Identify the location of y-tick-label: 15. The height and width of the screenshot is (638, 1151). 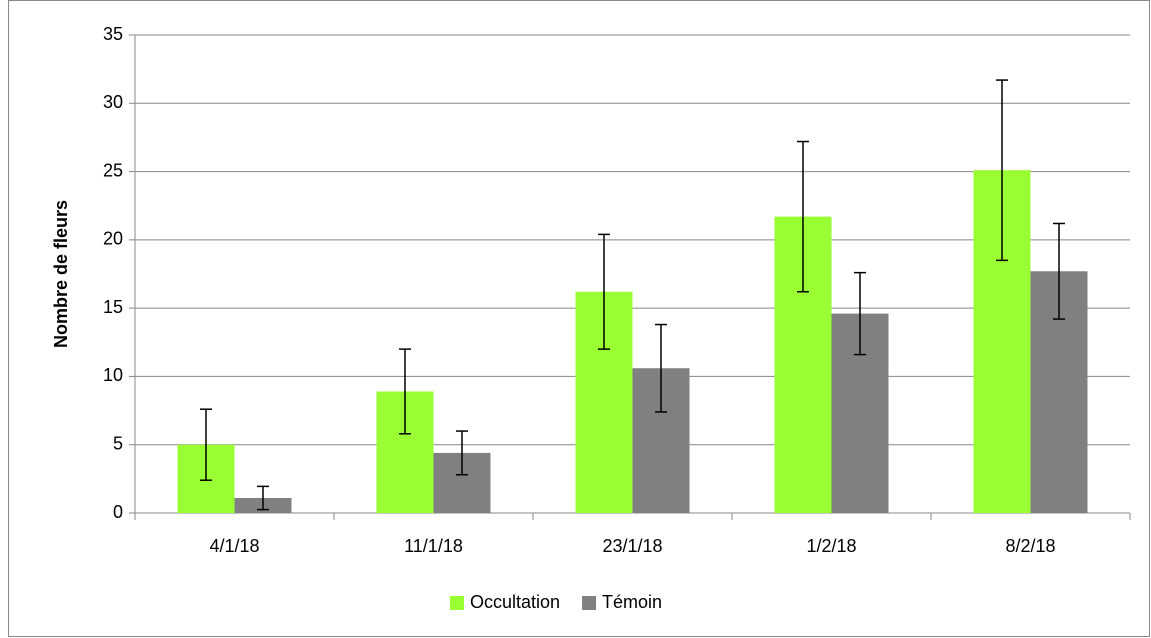
(113, 307).